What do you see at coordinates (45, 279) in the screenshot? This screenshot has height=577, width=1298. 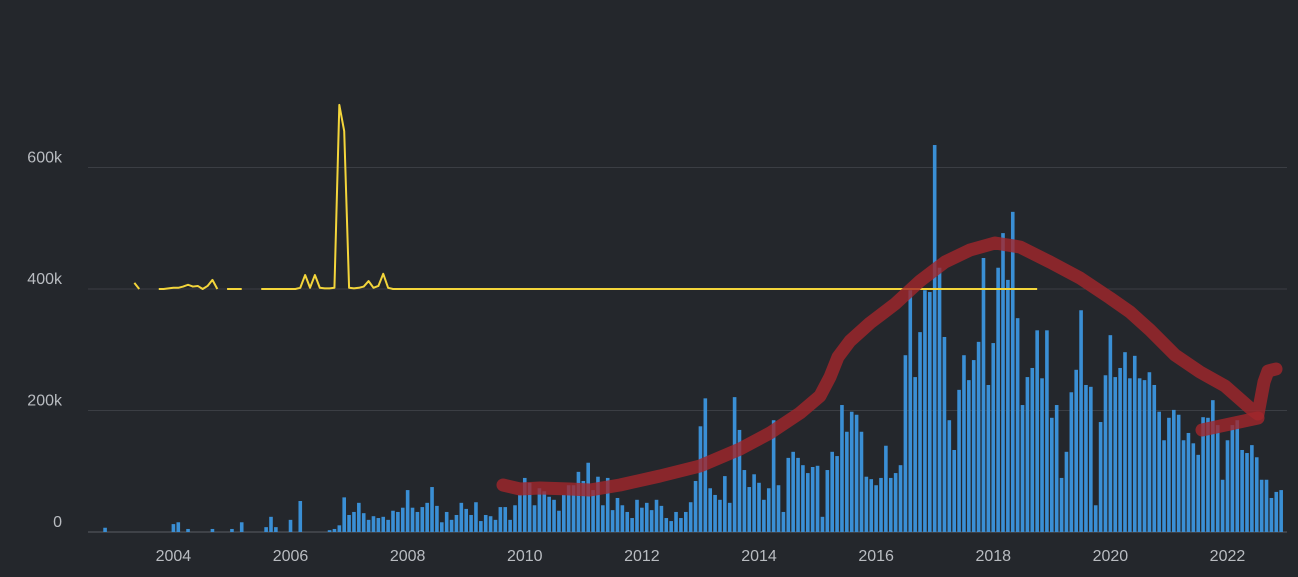 I see `y-tick-label: 400k` at bounding box center [45, 279].